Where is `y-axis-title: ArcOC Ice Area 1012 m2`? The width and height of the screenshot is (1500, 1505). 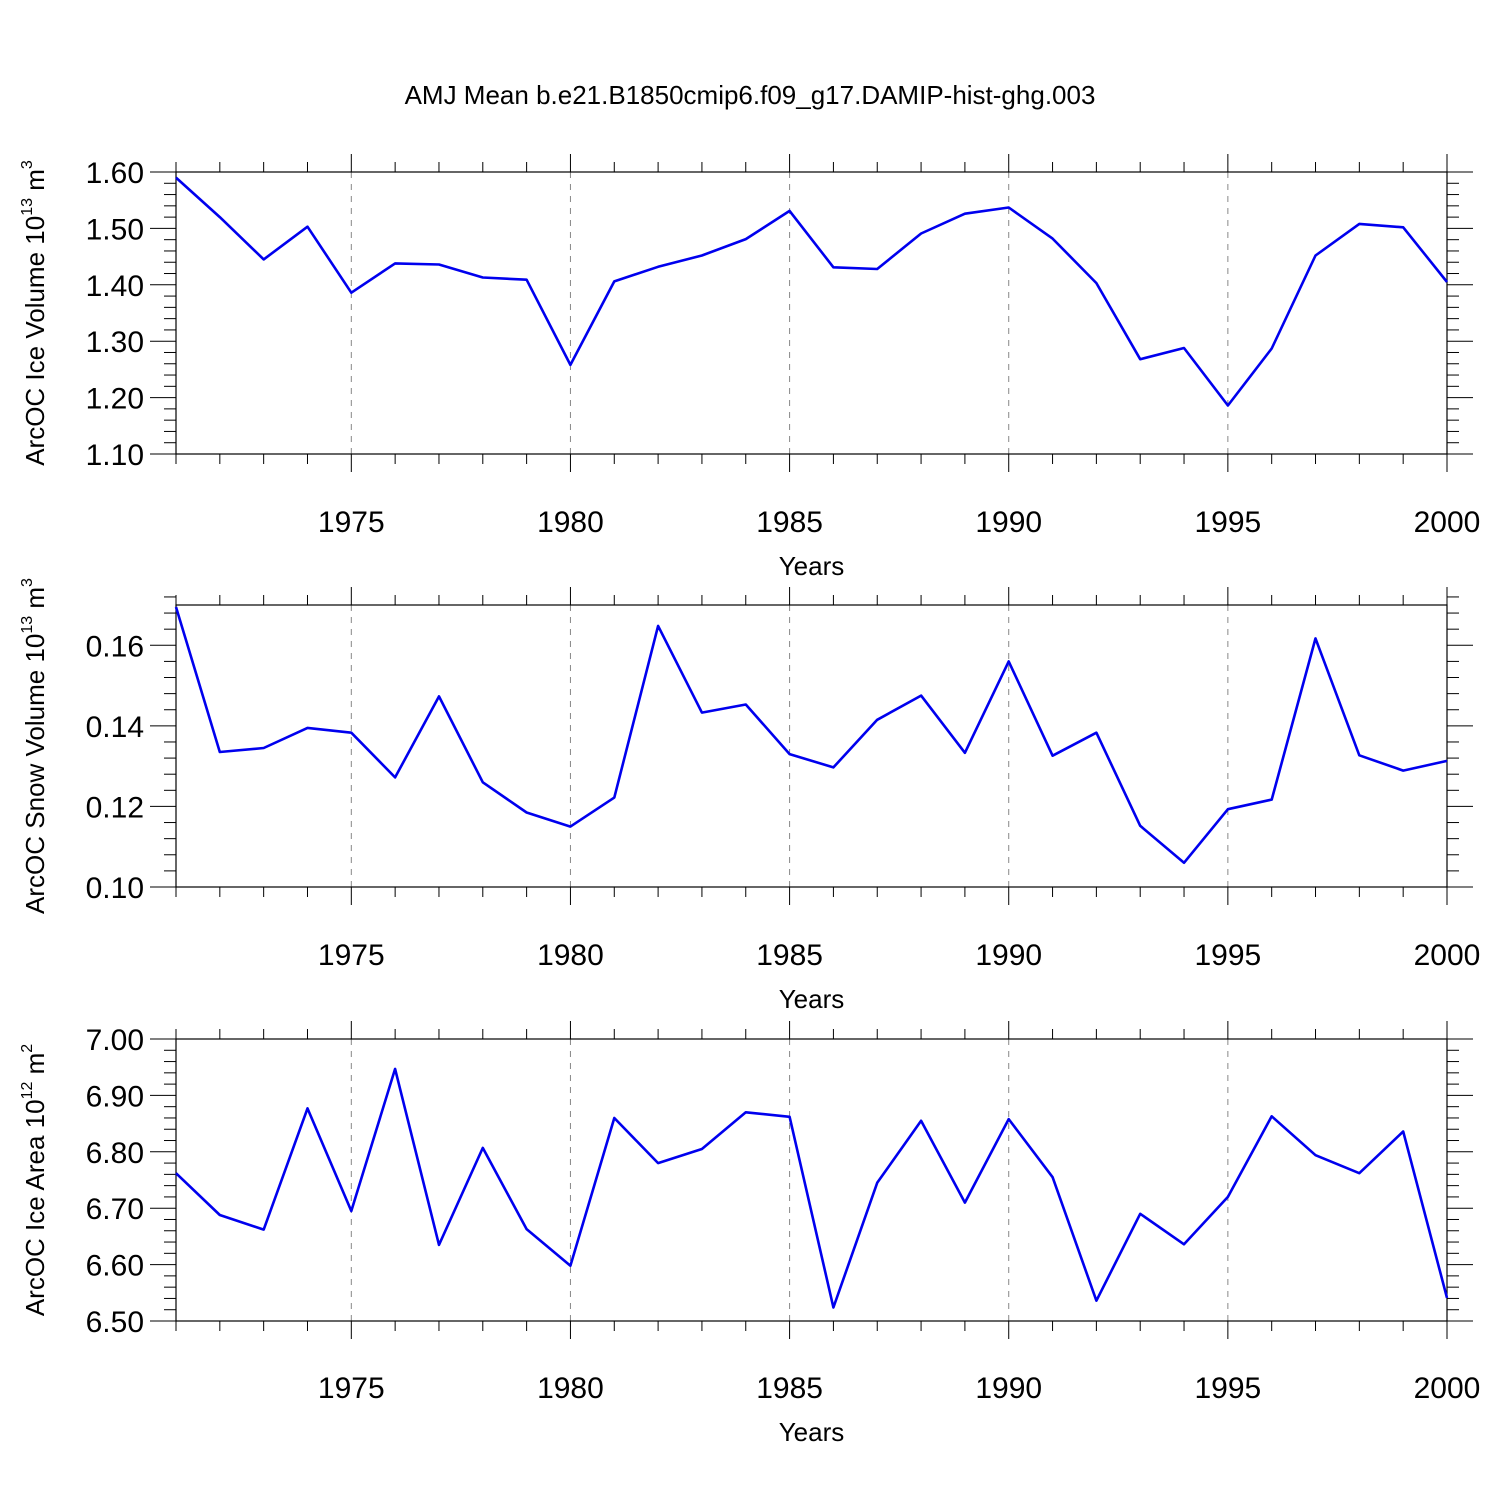
y-axis-title: ArcOC Ice Area 1012 m2 is located at coordinates (34, 1180).